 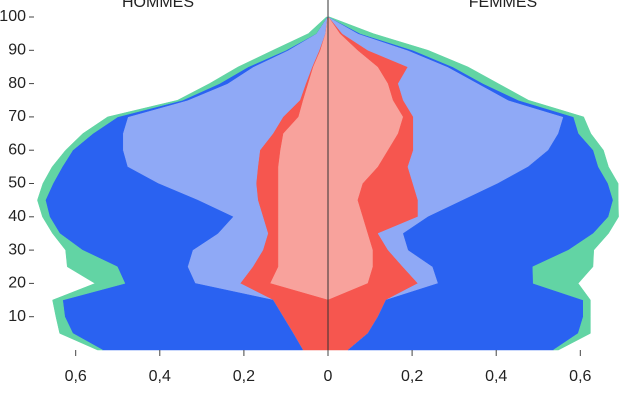 What do you see at coordinates (328, 376) in the screenshot?
I see `x-tick-label: 0` at bounding box center [328, 376].